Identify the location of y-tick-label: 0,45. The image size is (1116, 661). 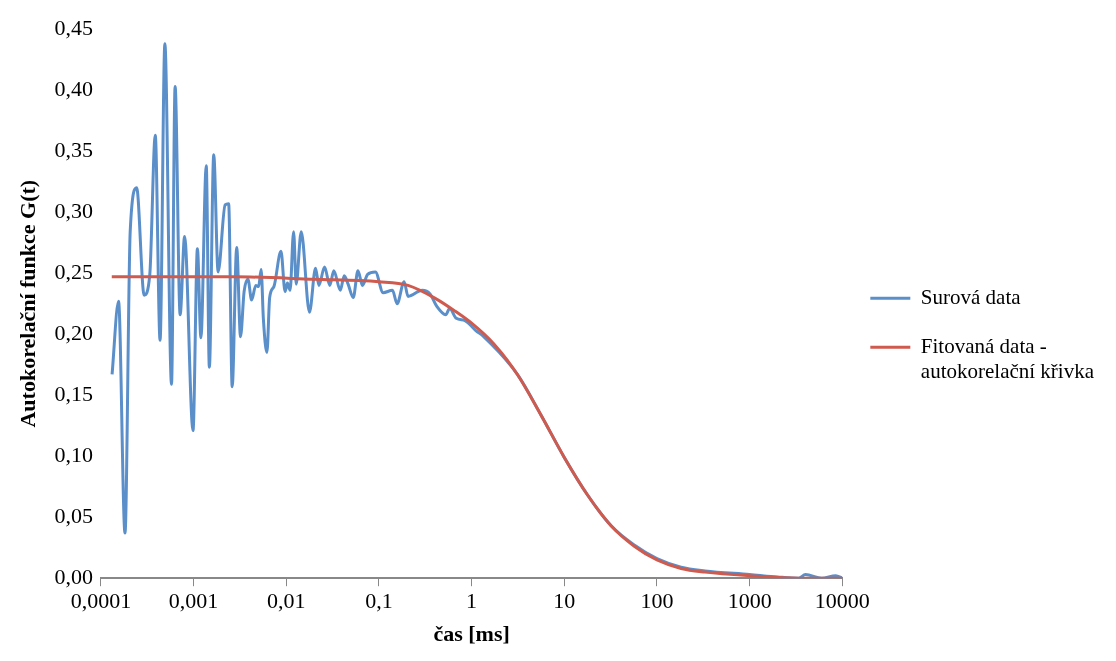
(73, 27).